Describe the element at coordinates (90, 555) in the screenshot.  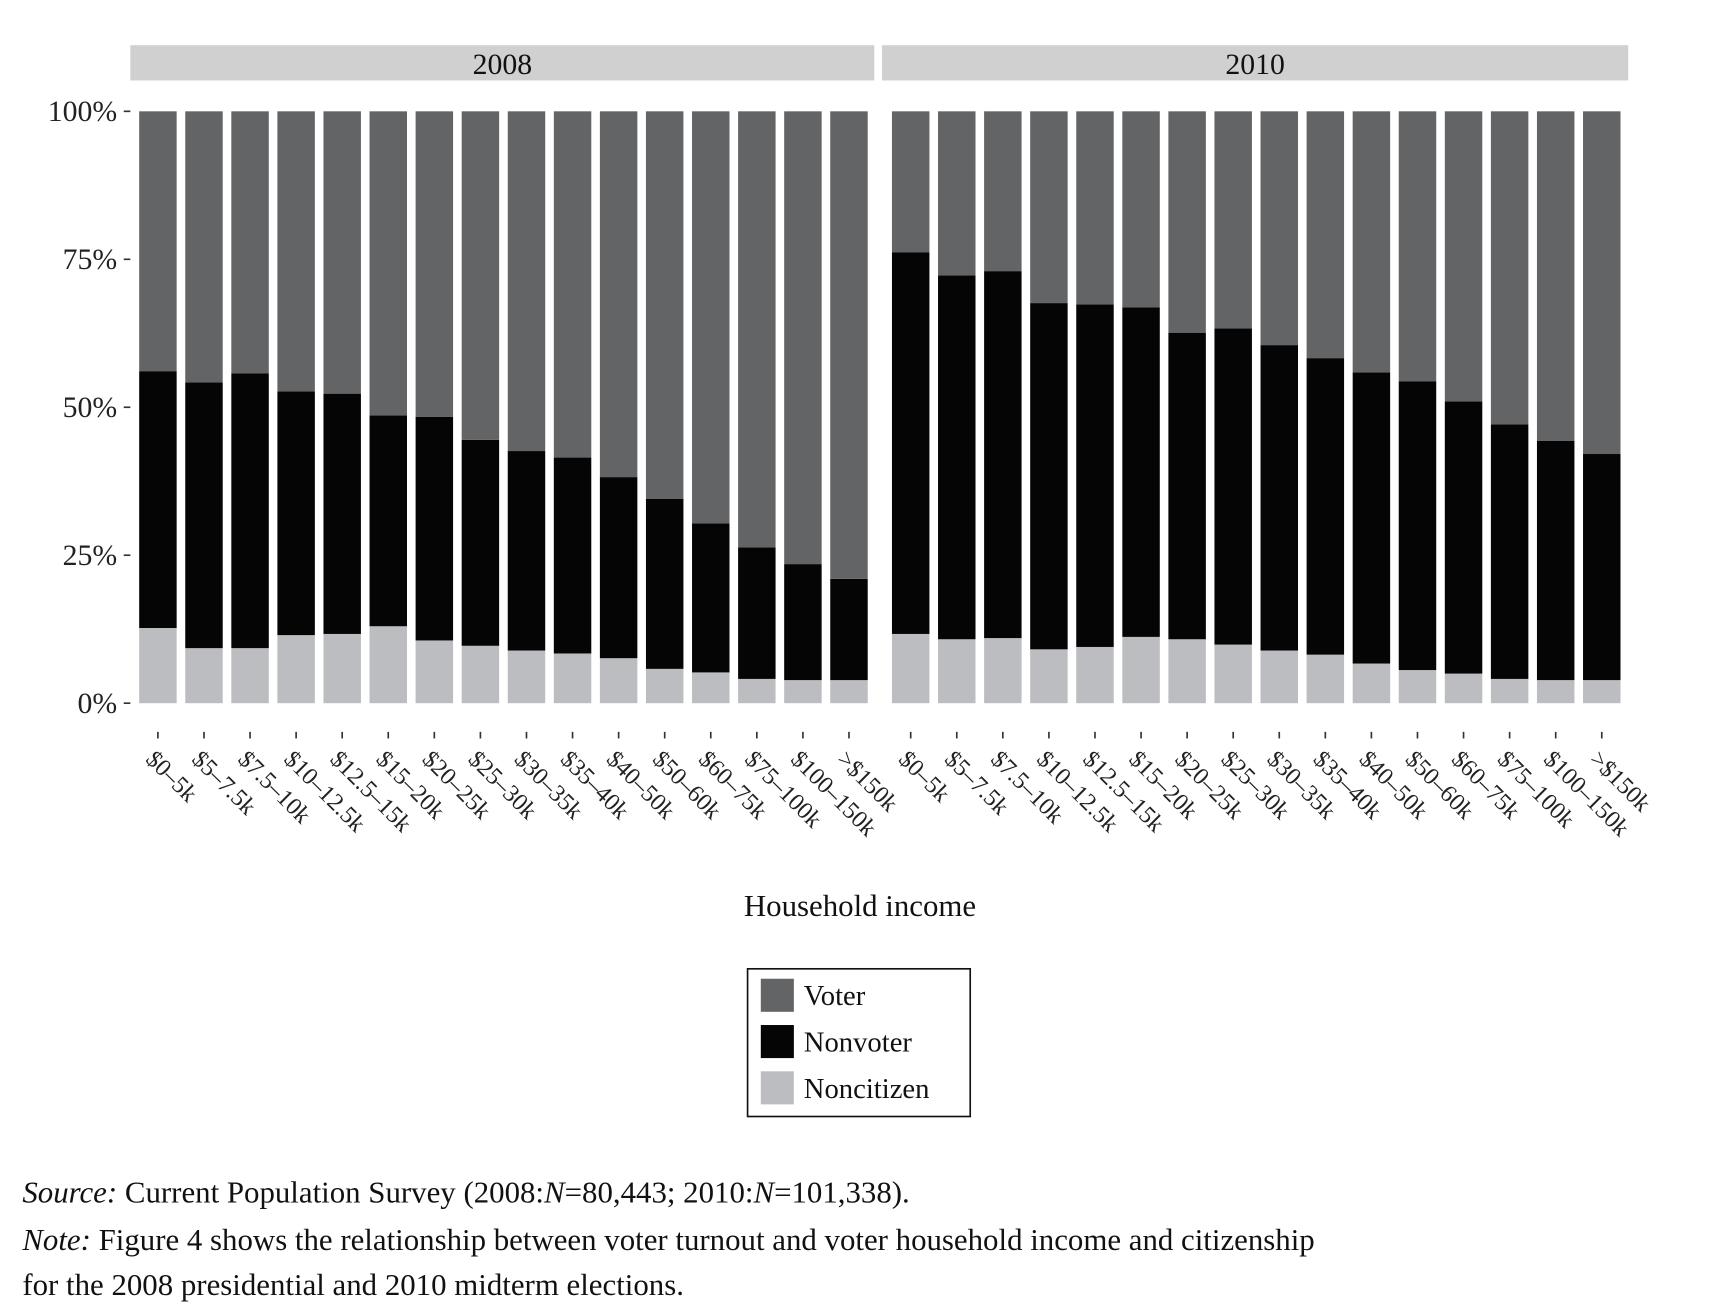
I see `y-tick-label: 25%` at that location.